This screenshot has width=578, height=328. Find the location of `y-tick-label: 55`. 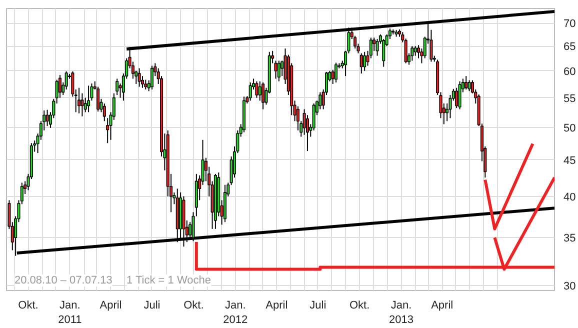

y-tick-label: 55 is located at coordinates (570, 98).